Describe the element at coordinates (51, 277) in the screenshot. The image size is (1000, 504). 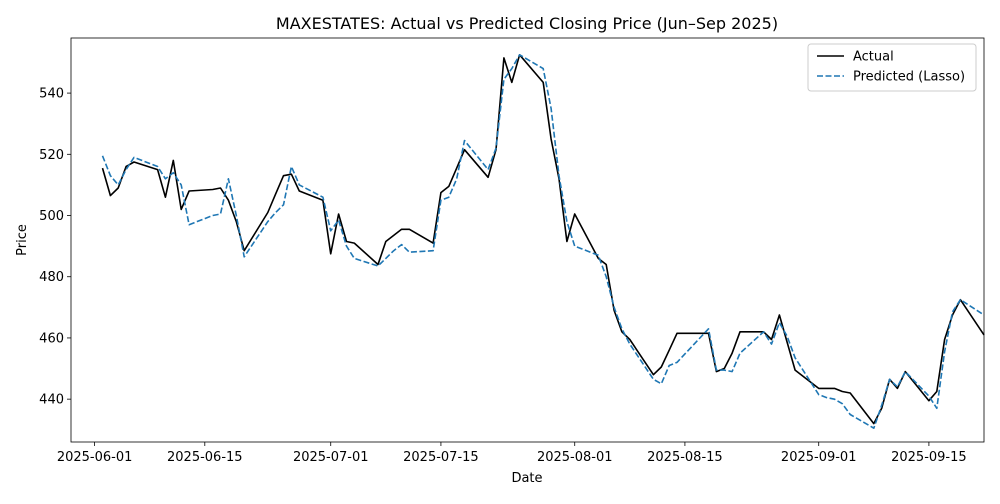
I see `y-tick-label: 480` at that location.